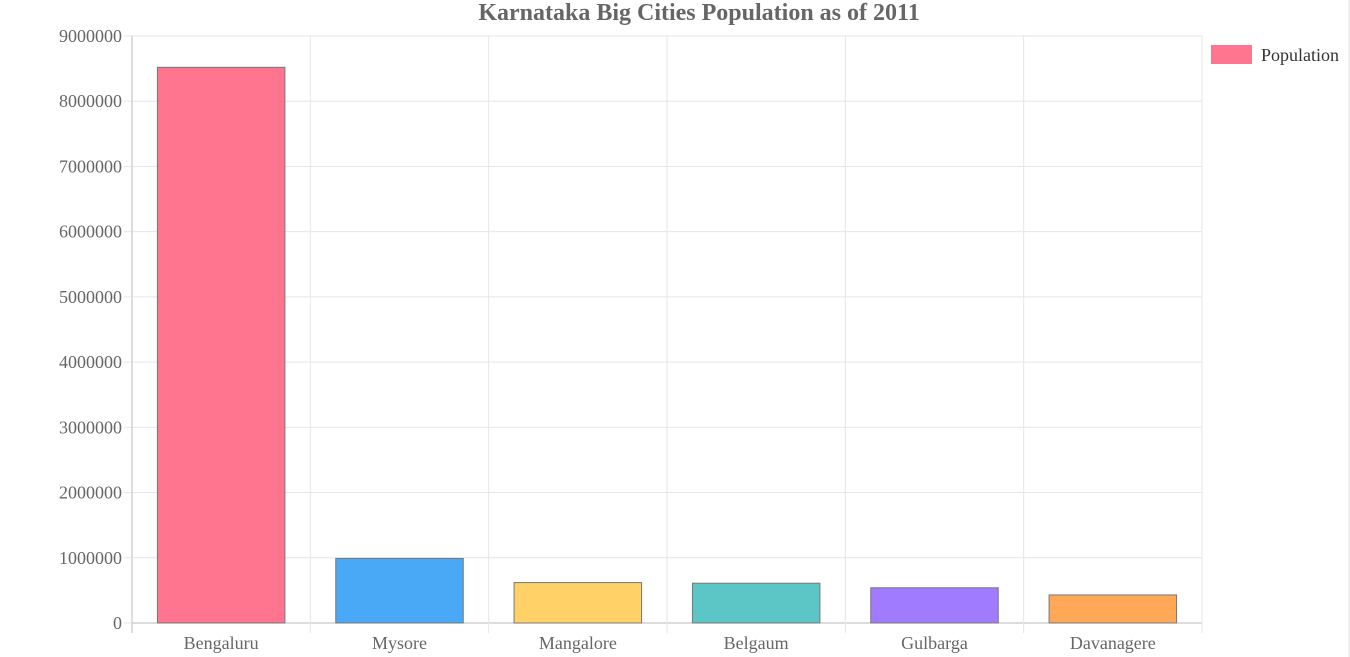  I want to click on x-tick-label: Mysore, so click(399, 643).